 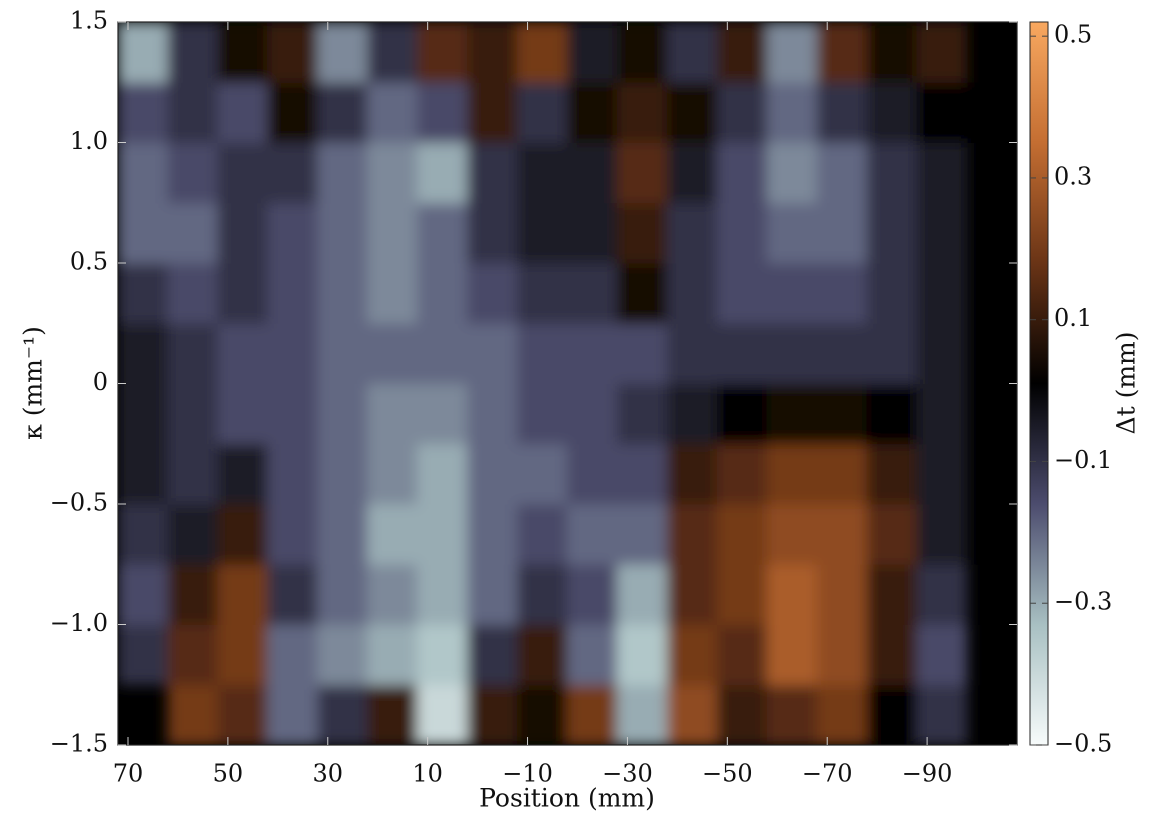 I want to click on y-tick-label: 0.5, so click(x=89, y=262).